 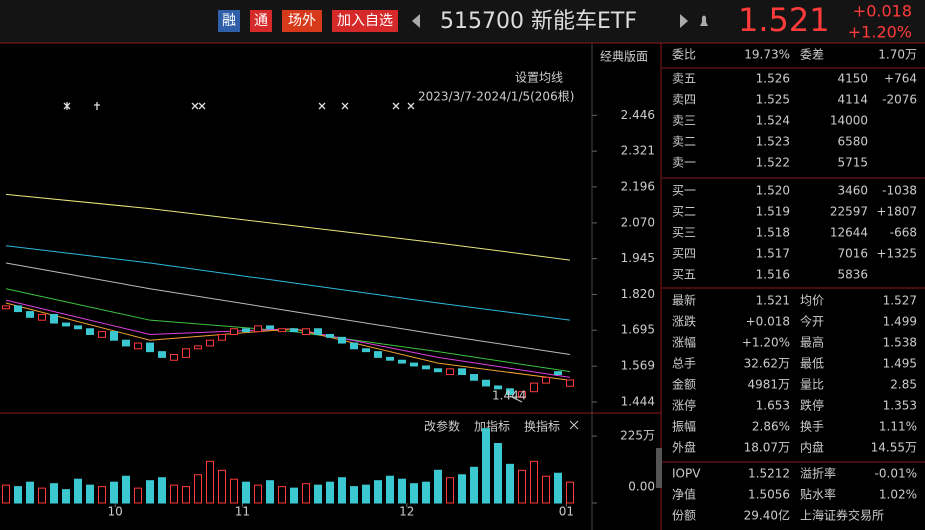 What do you see at coordinates (574, 425) in the screenshot?
I see `close-icon` at bounding box center [574, 425].